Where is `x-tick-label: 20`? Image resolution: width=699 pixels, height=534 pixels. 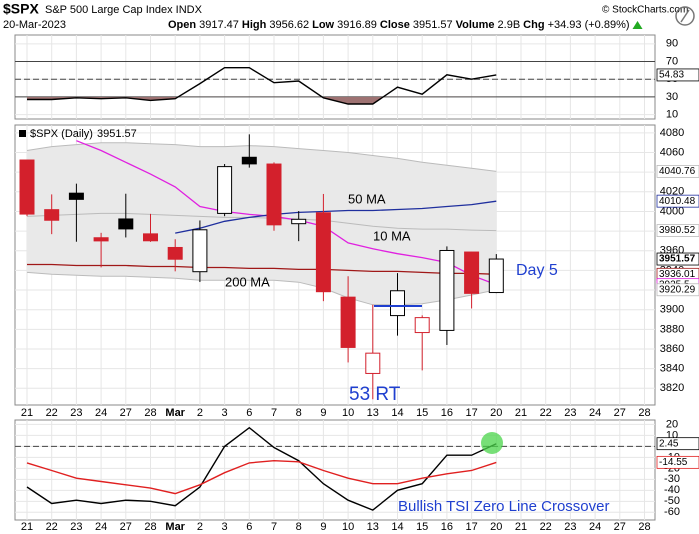 x-tick-label: 20 is located at coordinates (496, 527).